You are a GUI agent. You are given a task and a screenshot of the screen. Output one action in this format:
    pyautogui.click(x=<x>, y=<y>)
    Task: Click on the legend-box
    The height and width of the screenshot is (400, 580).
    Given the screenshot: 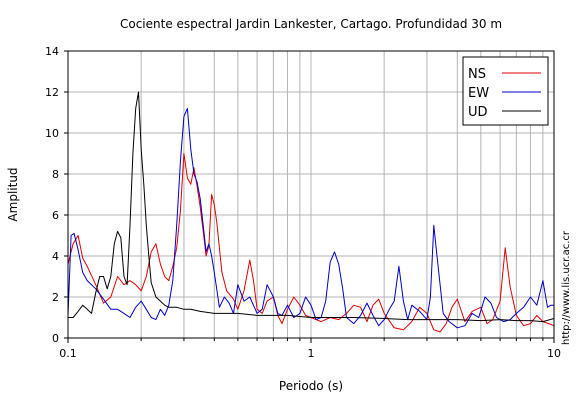 What is the action you would take?
    pyautogui.click(x=505, y=91)
    